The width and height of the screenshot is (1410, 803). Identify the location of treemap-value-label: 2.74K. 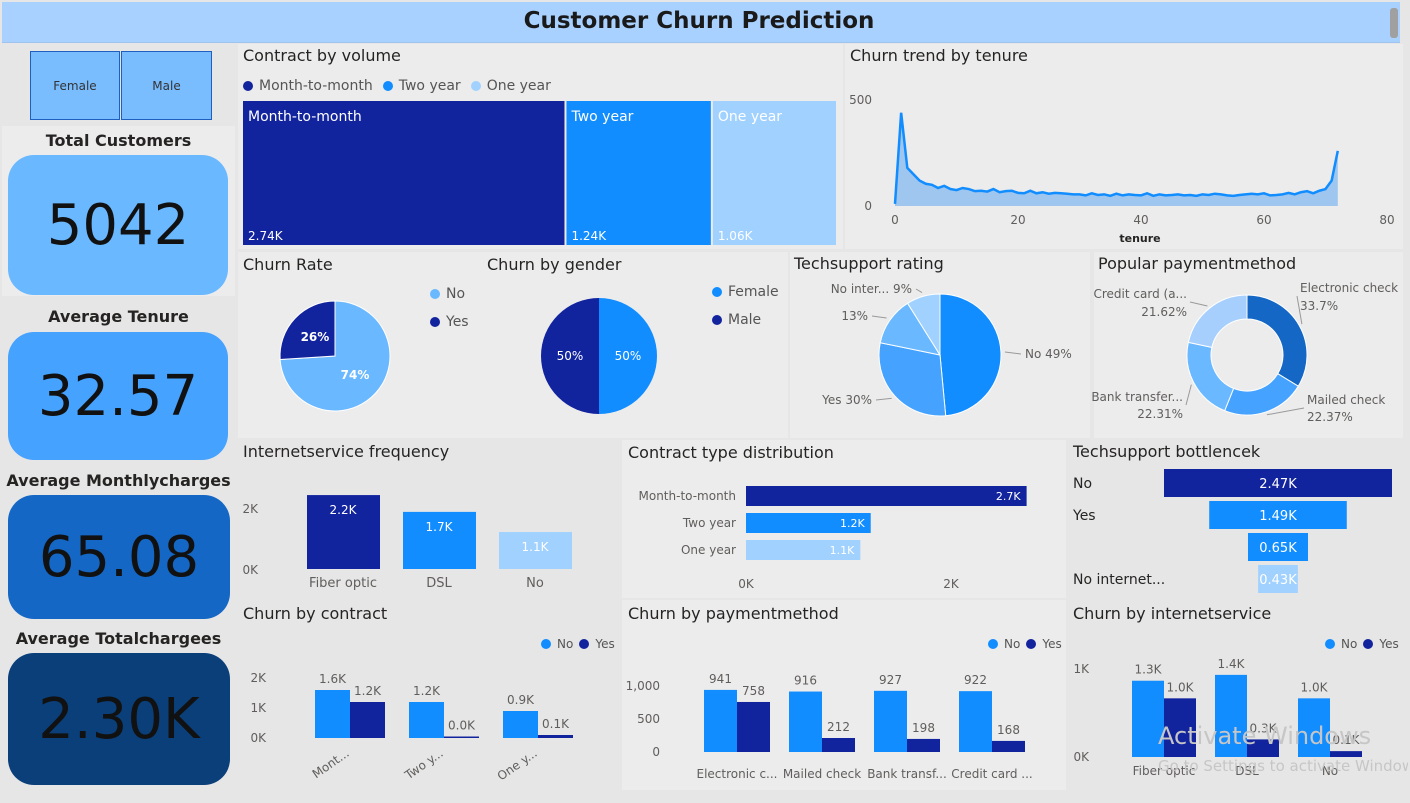
(266, 236).